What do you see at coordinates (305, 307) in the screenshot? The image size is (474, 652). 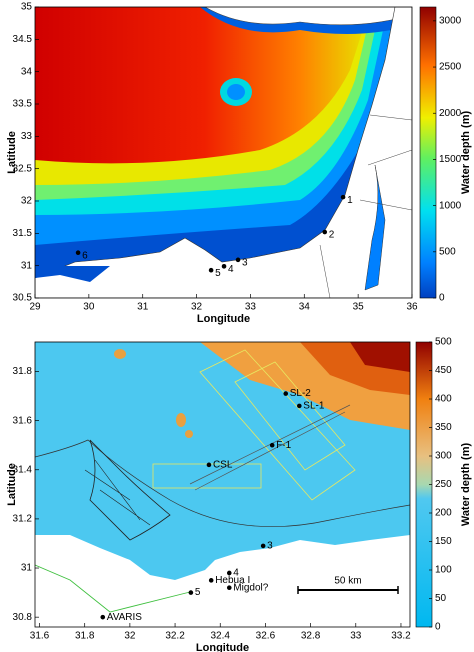 I see `x-tick-label: 34` at bounding box center [305, 307].